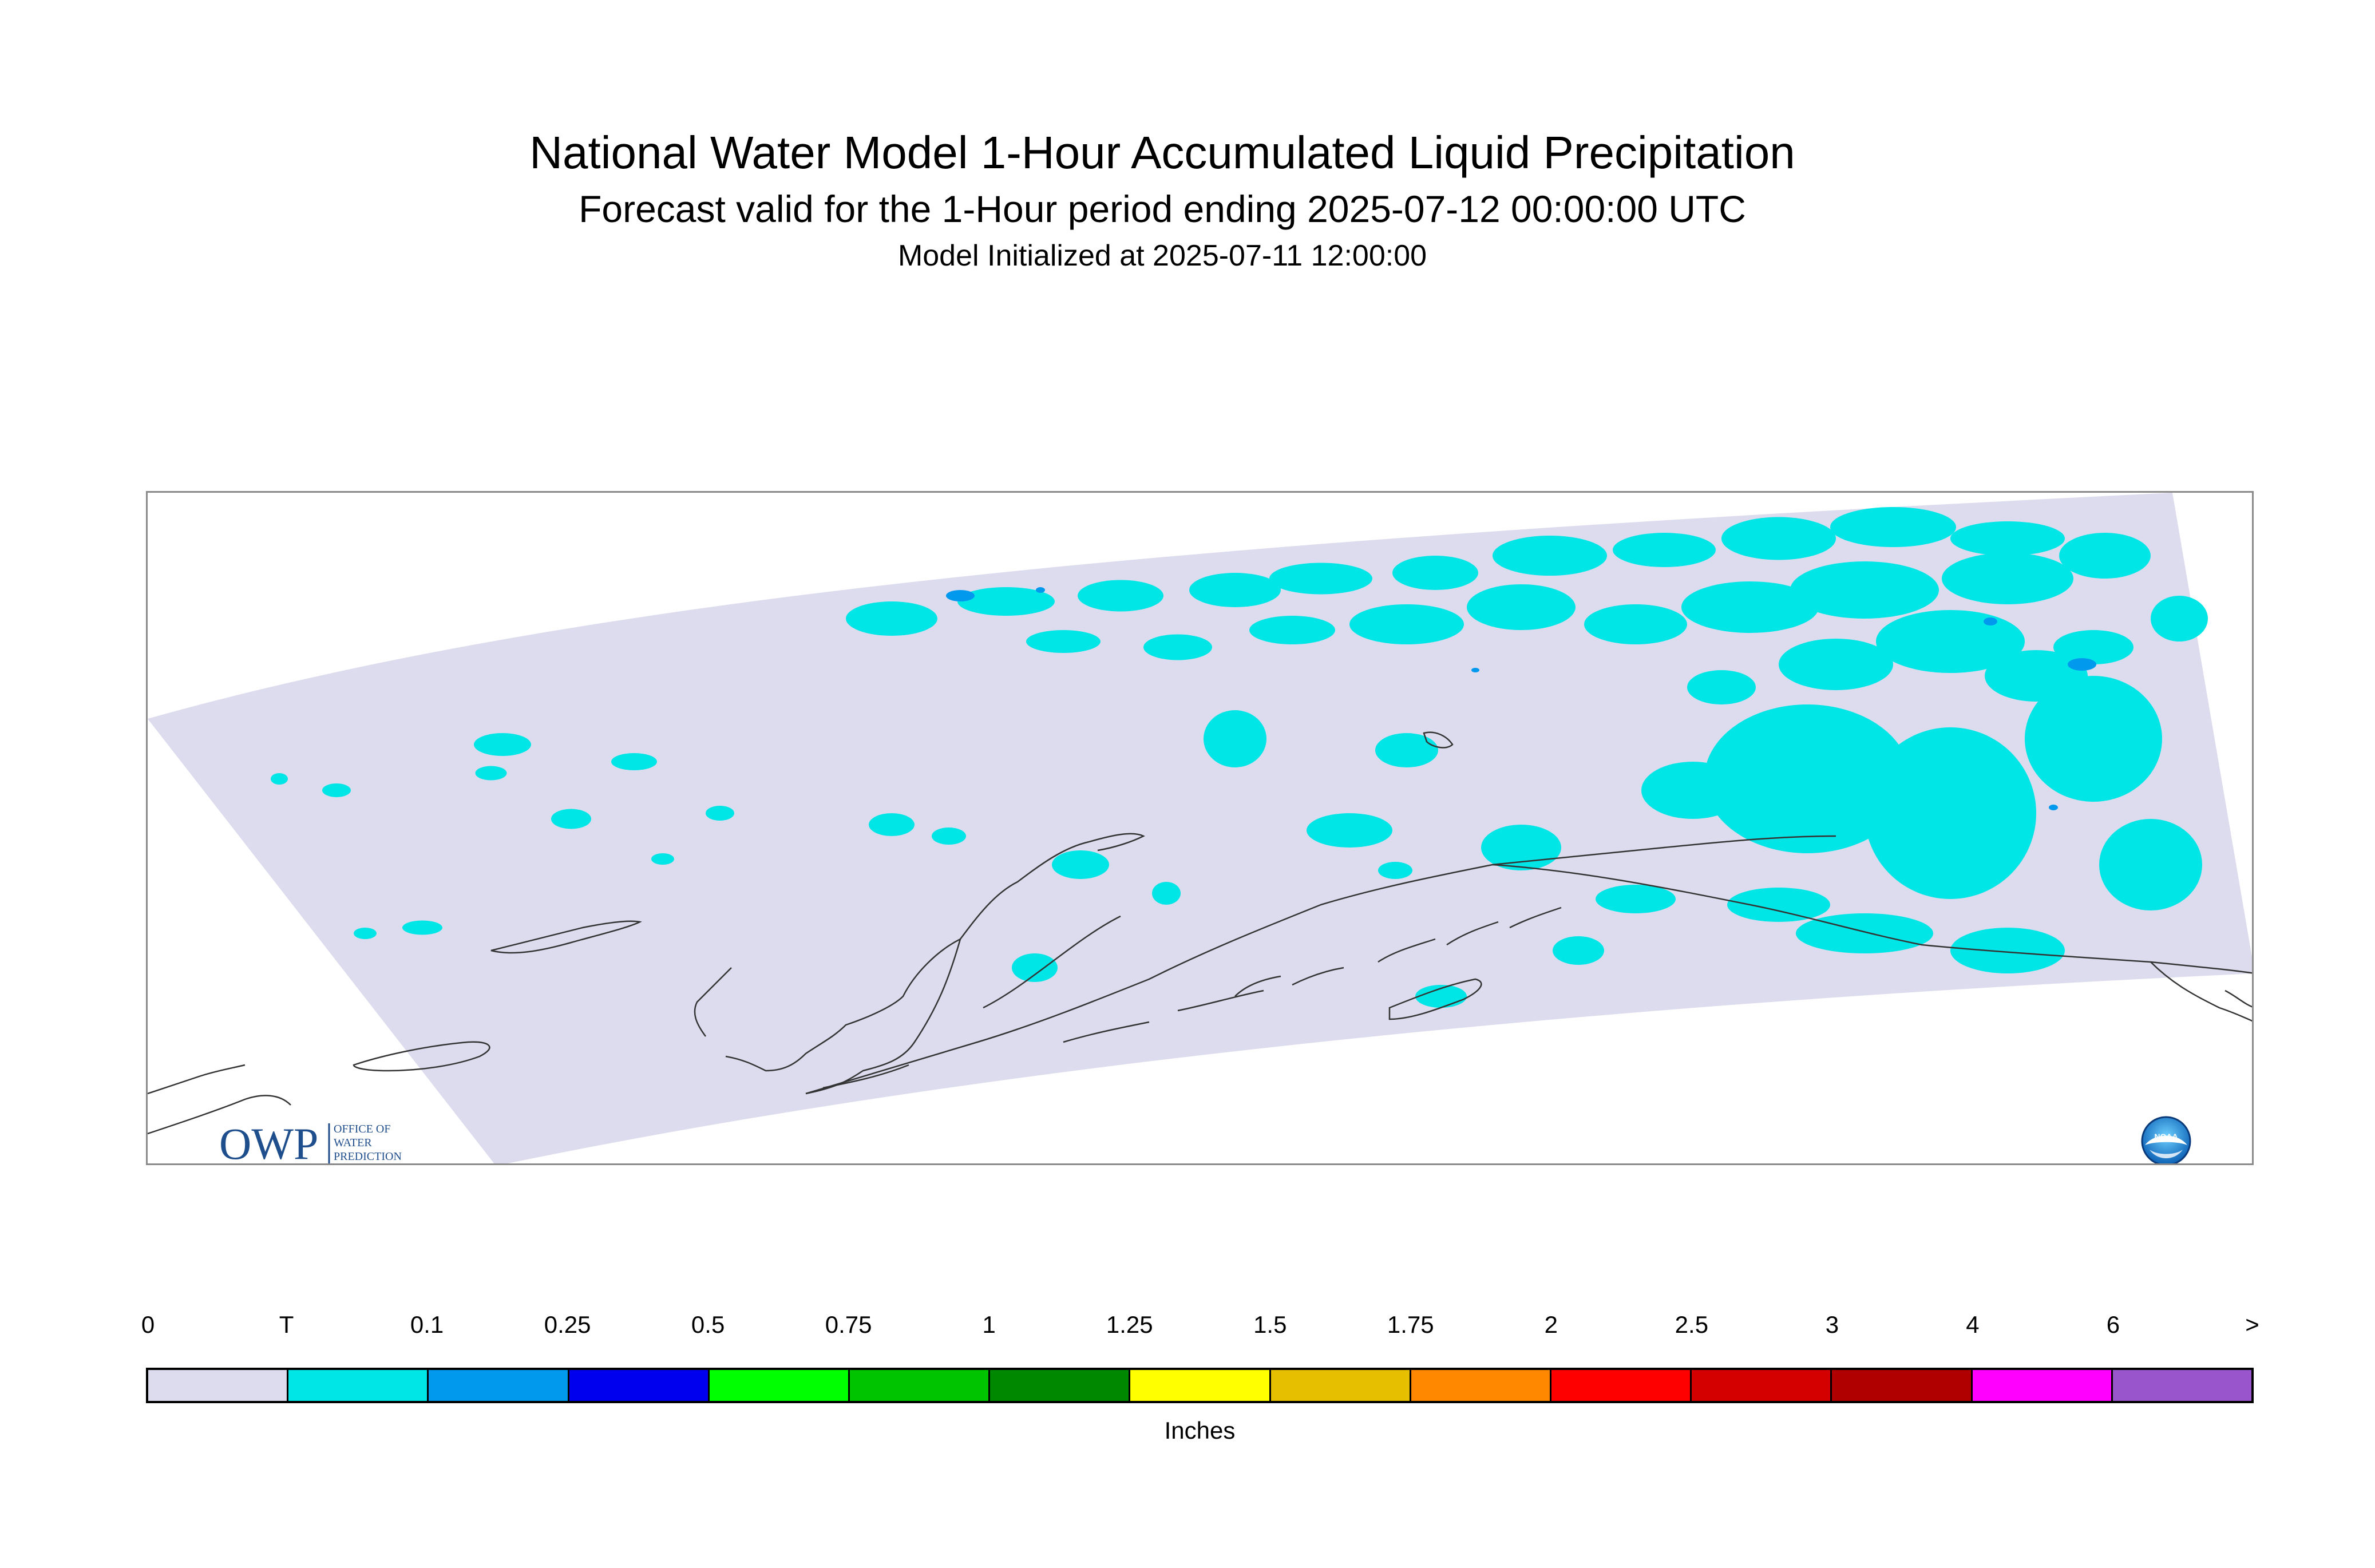 The width and height of the screenshot is (2375, 1568). I want to click on aleutian-chain, so click(1398, 951).